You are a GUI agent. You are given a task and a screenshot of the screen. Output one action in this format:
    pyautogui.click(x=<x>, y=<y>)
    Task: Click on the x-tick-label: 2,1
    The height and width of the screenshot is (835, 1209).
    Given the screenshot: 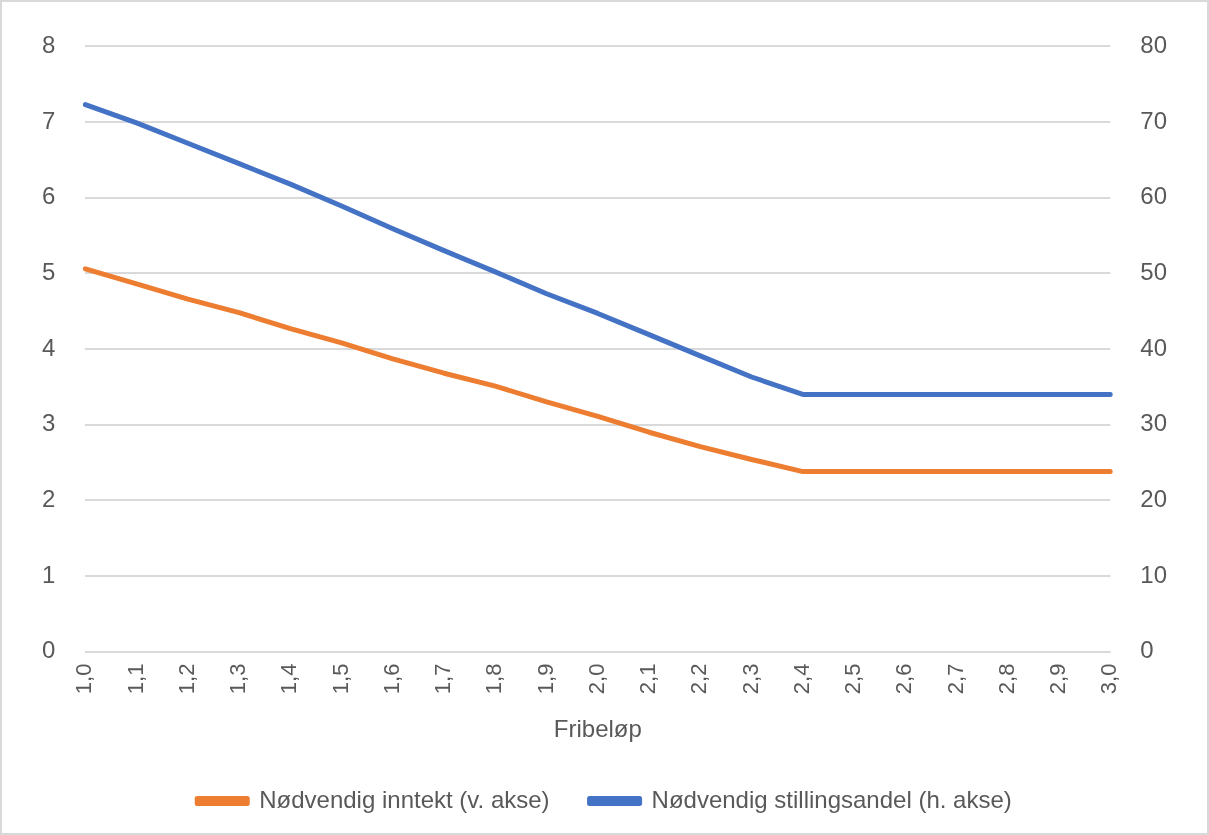 What is the action you would take?
    pyautogui.click(x=648, y=679)
    